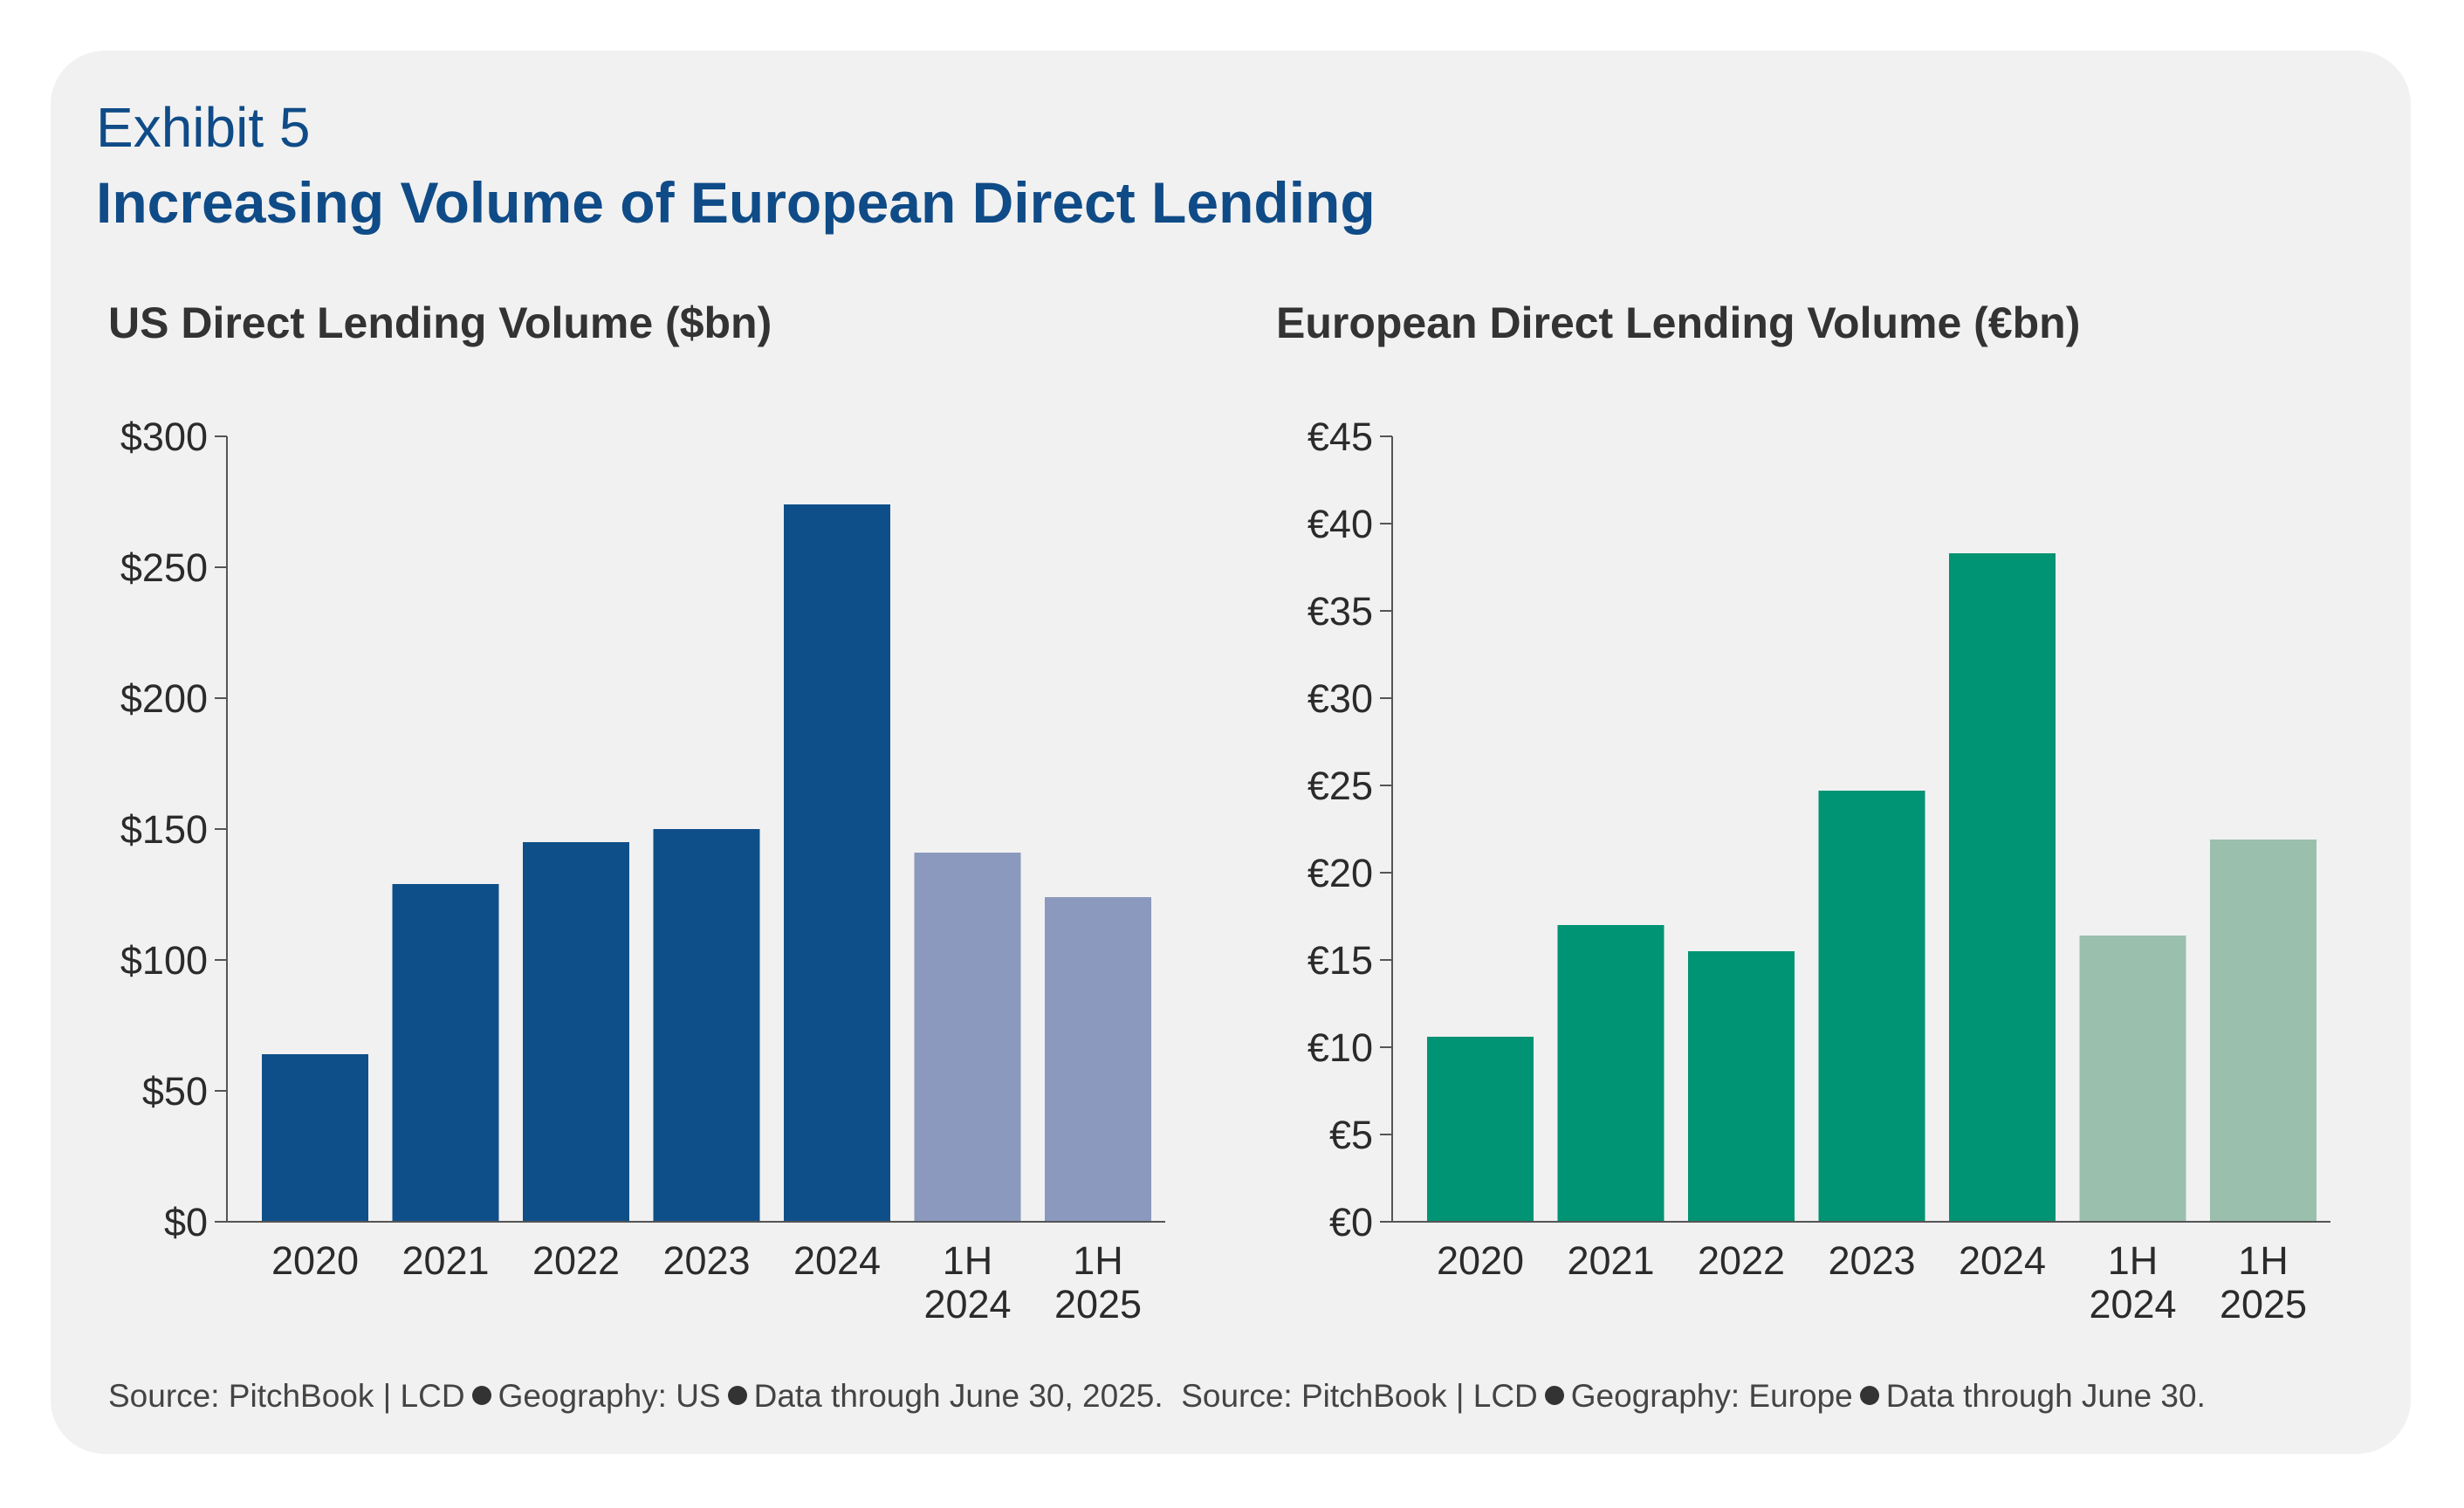  I want to click on us-x-tick-label: 1H 2025, so click(1098, 1282).